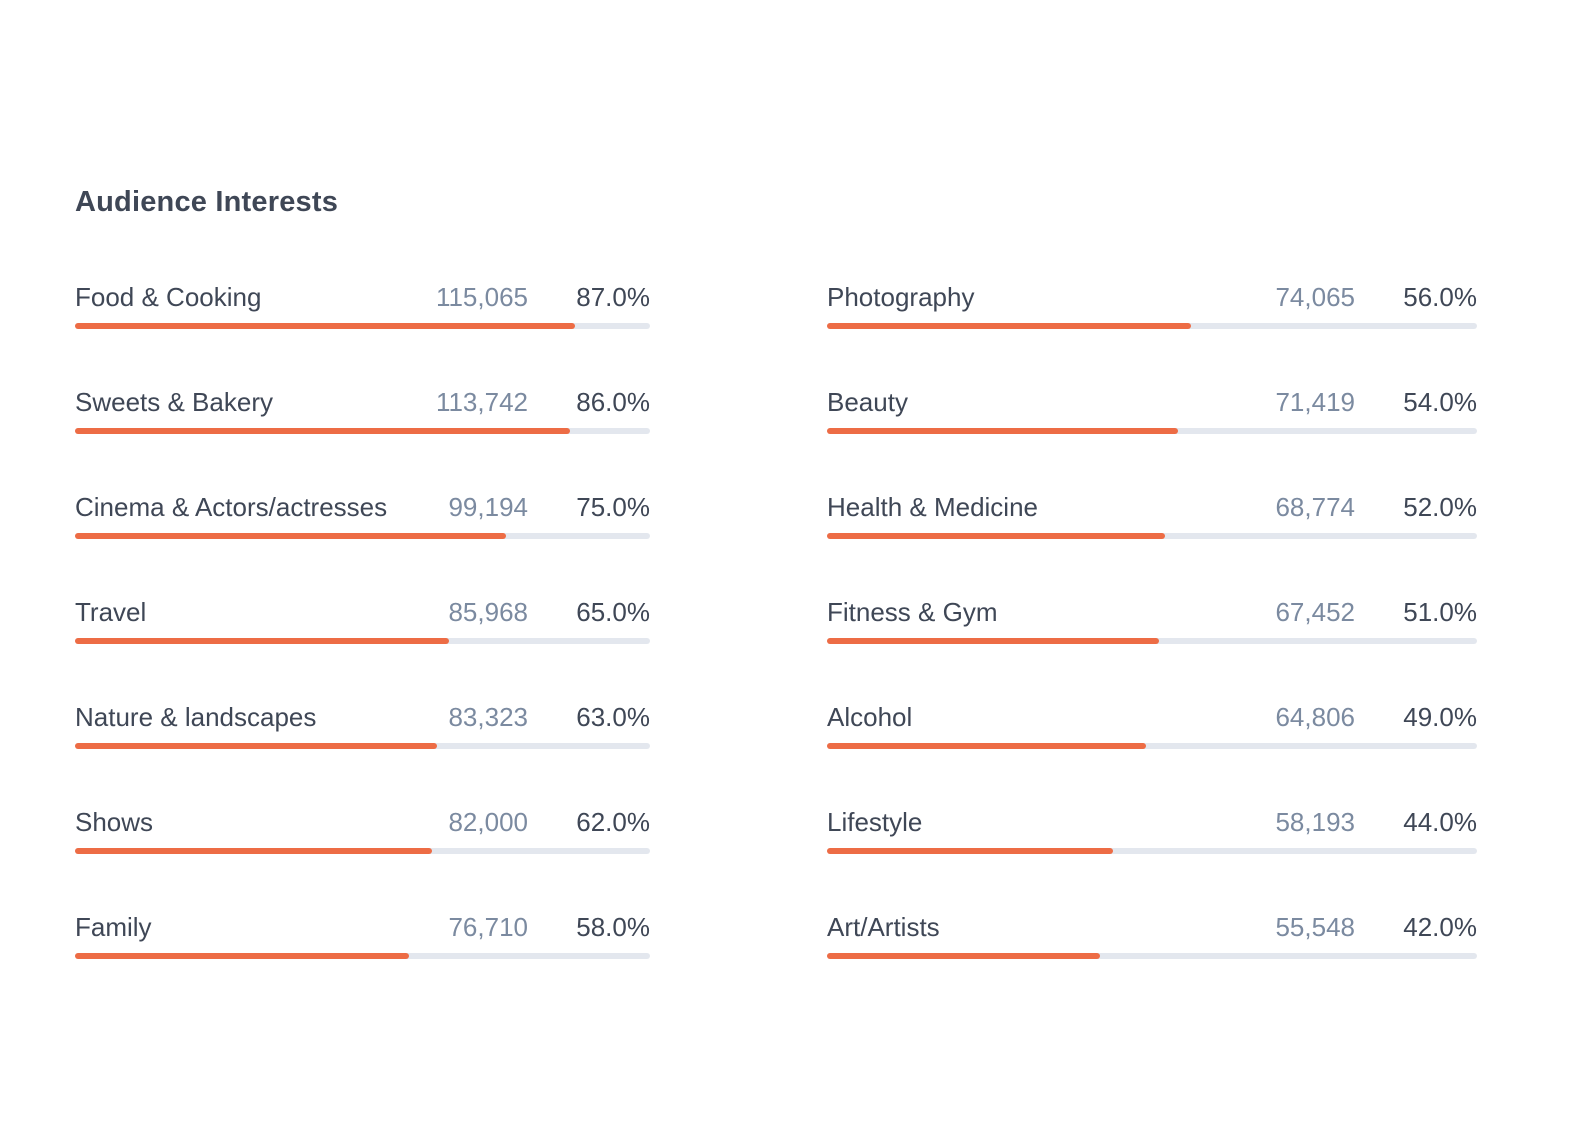  What do you see at coordinates (488, 822) in the screenshot?
I see `interest-count: 82,000` at bounding box center [488, 822].